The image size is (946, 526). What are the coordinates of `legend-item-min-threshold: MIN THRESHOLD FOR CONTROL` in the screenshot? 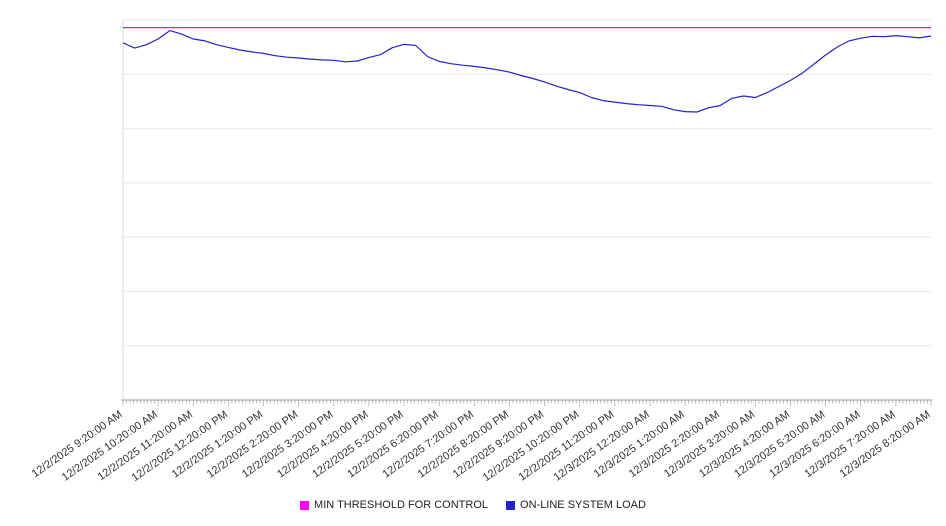 It's located at (394, 505).